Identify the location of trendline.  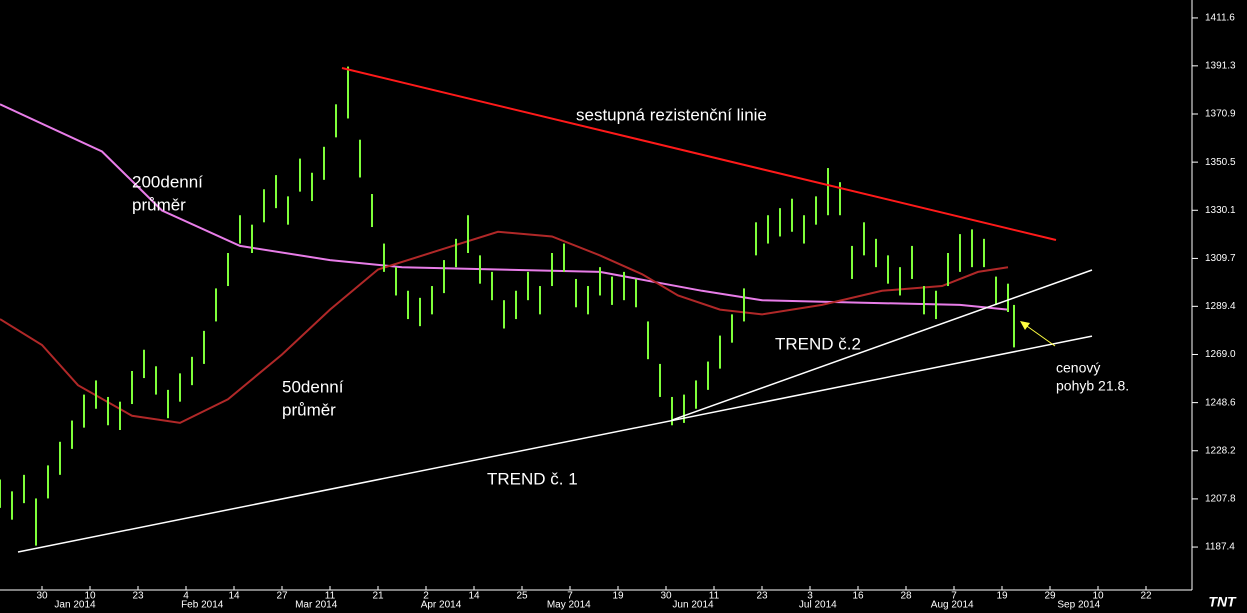
(882, 345).